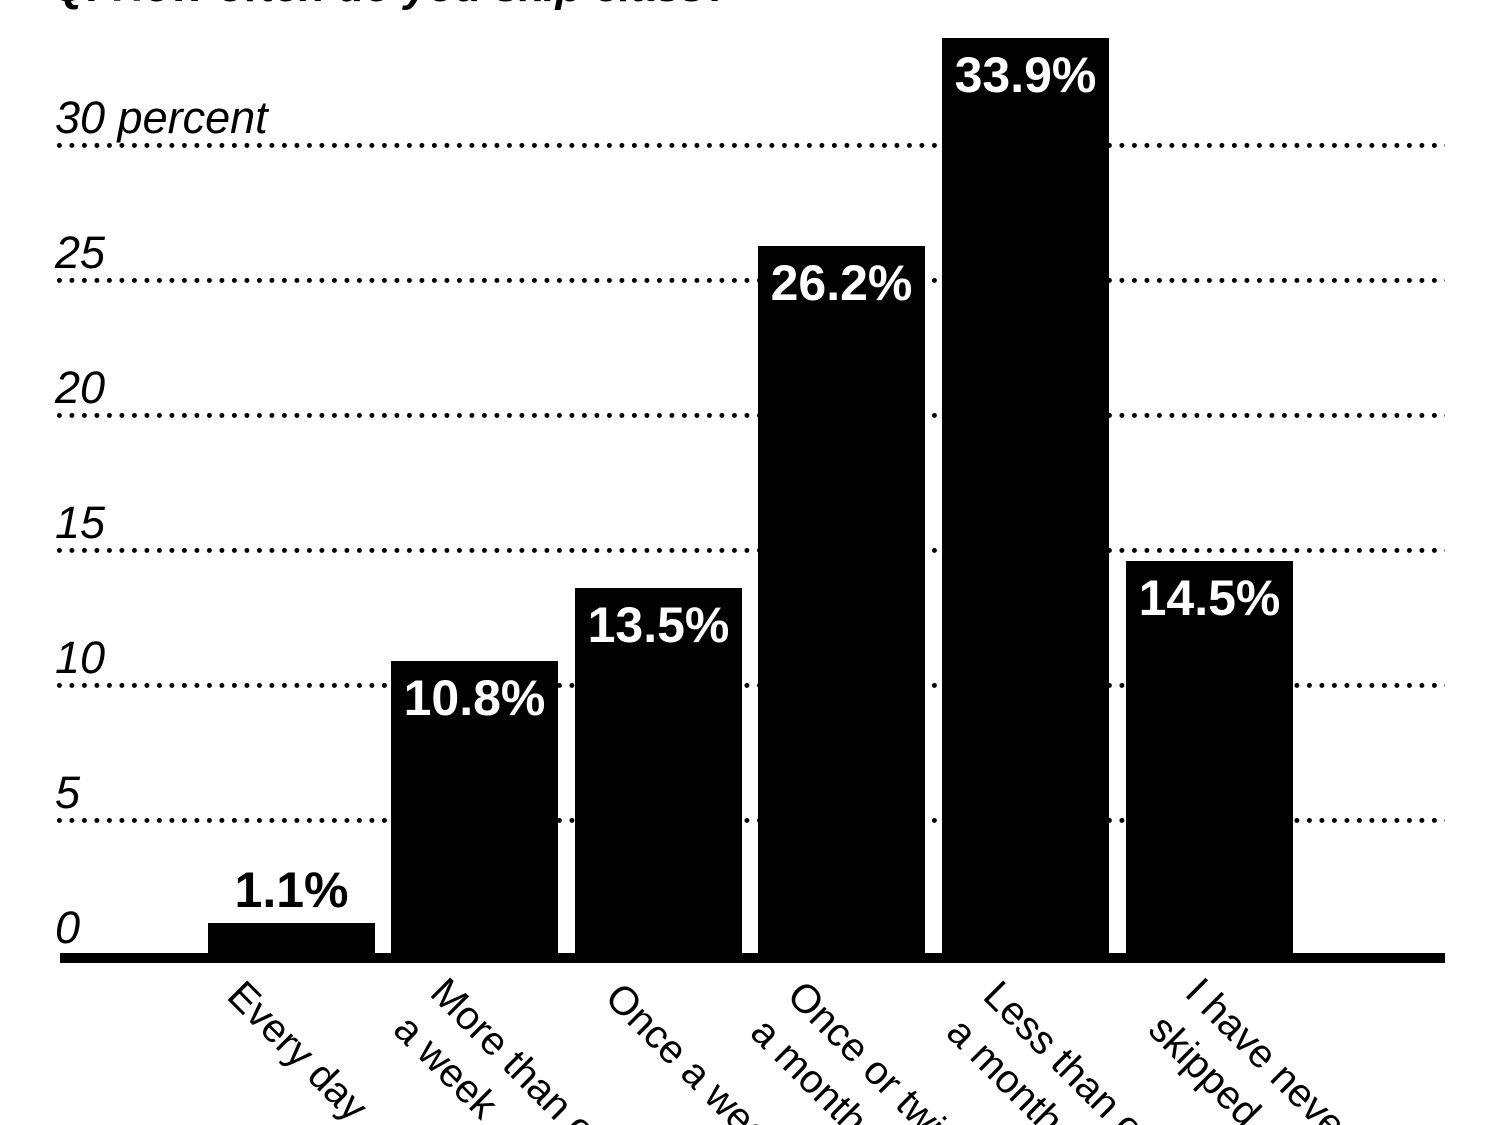 The width and height of the screenshot is (1500, 1125). Describe the element at coordinates (841, 599) in the screenshot. I see `bar-once-twice-month` at that location.